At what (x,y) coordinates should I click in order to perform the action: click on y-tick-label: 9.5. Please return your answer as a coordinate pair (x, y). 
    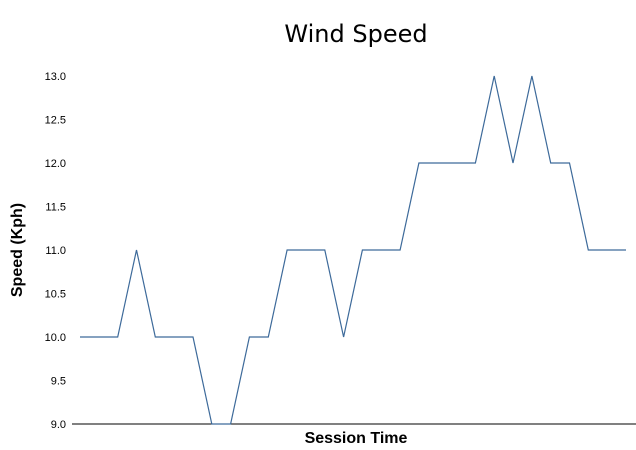
    Looking at the image, I should click on (58, 382).